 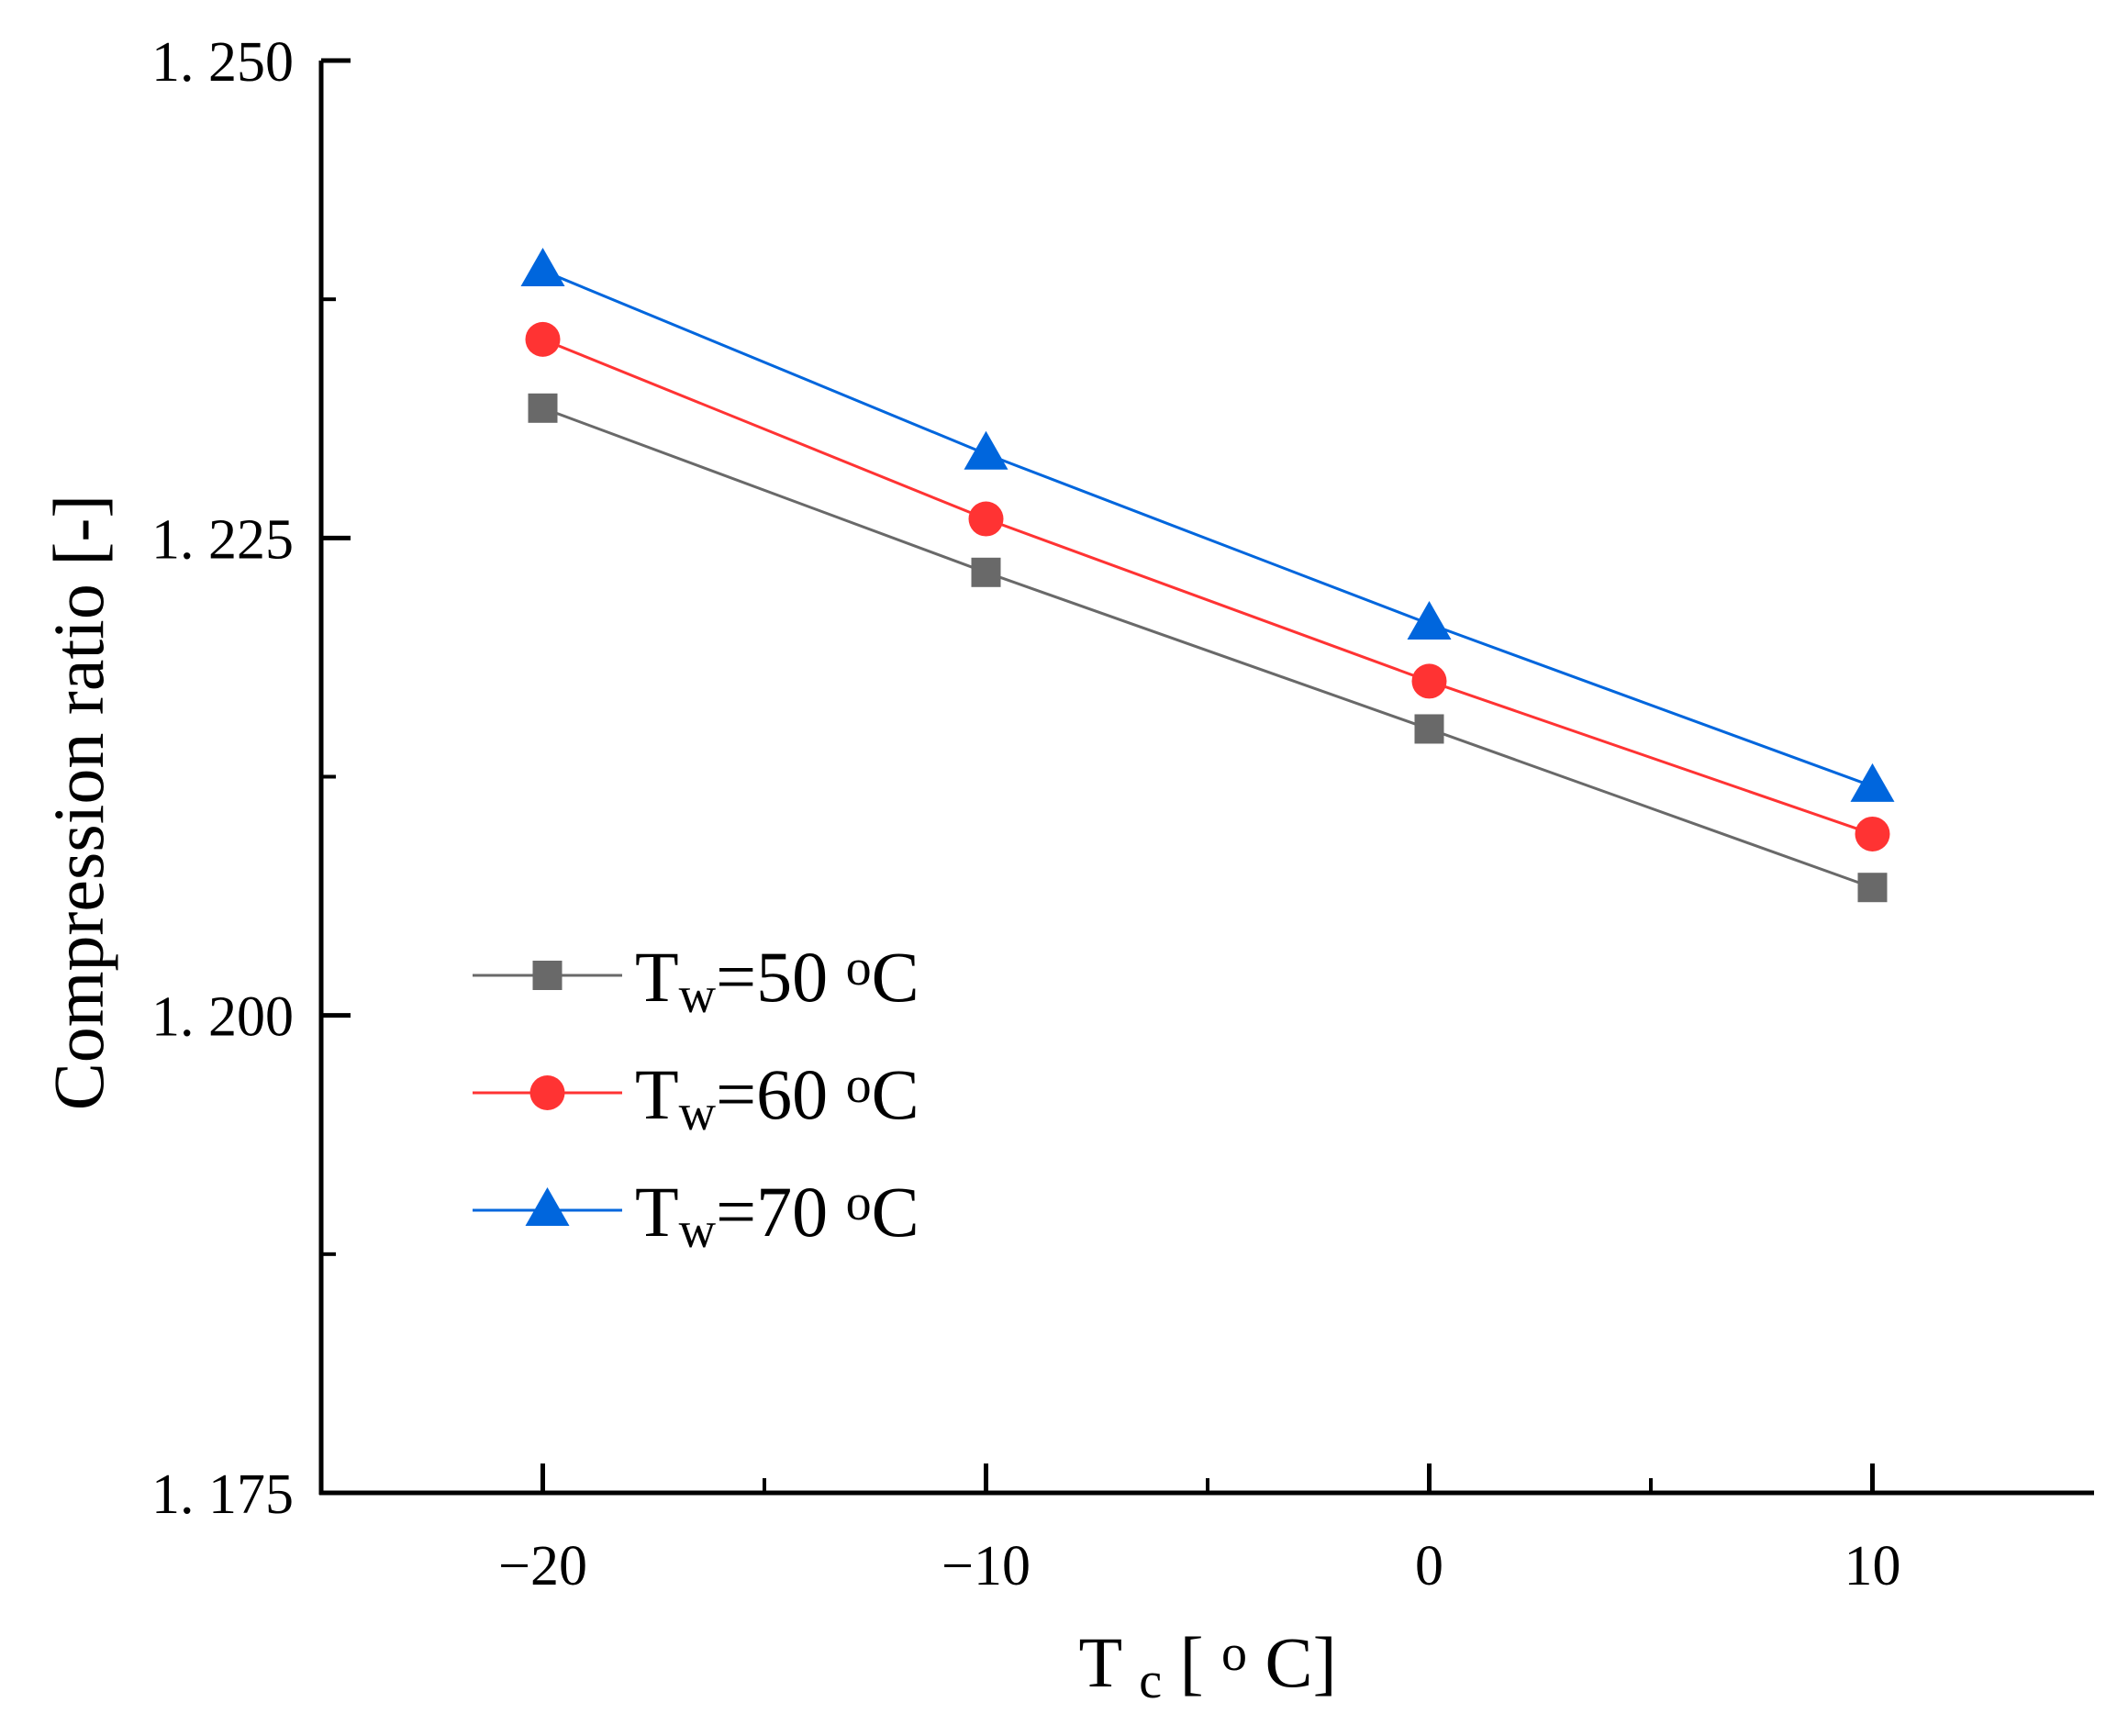 What do you see at coordinates (1099, 1662) in the screenshot?
I see `x-axis-title-symbol: T` at bounding box center [1099, 1662].